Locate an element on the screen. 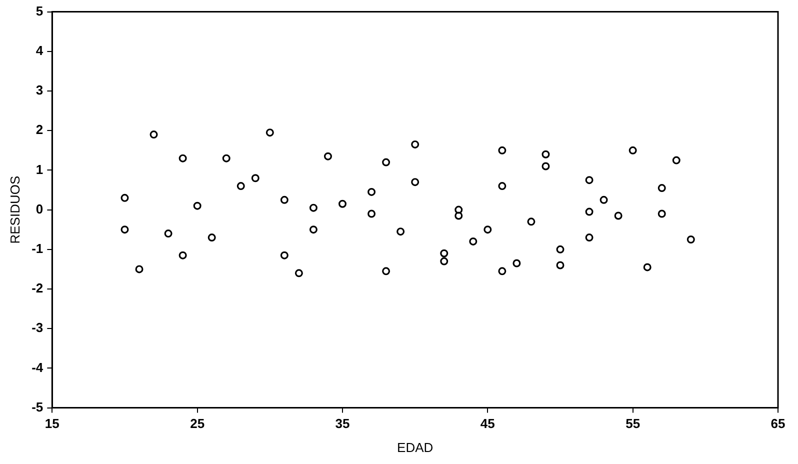  y-tick-label: -2 is located at coordinates (38, 288).